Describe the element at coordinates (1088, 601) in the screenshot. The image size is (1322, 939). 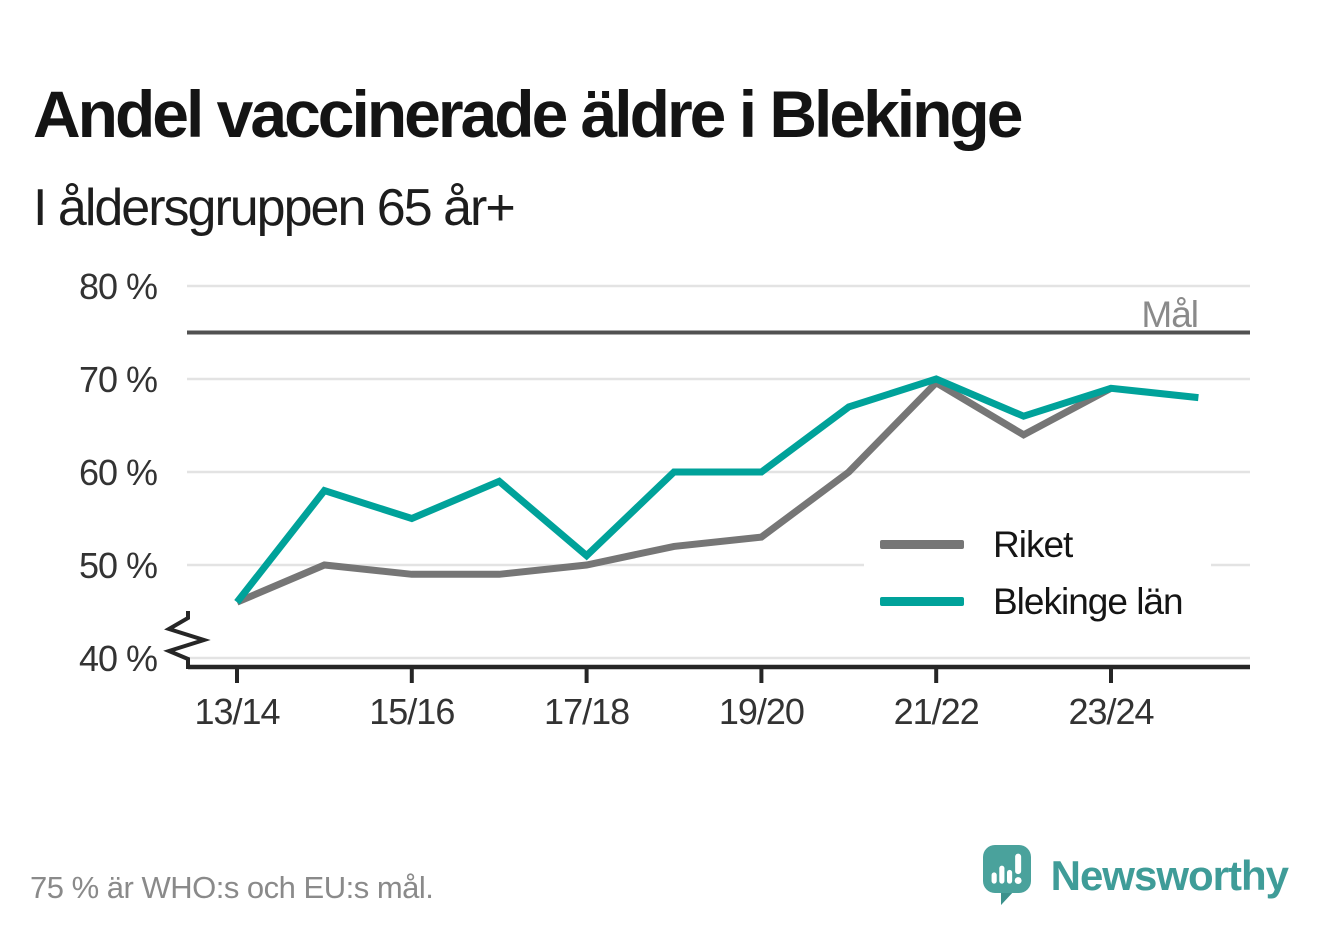
I see `legend-label-blekinge: Blekinge län` at that location.